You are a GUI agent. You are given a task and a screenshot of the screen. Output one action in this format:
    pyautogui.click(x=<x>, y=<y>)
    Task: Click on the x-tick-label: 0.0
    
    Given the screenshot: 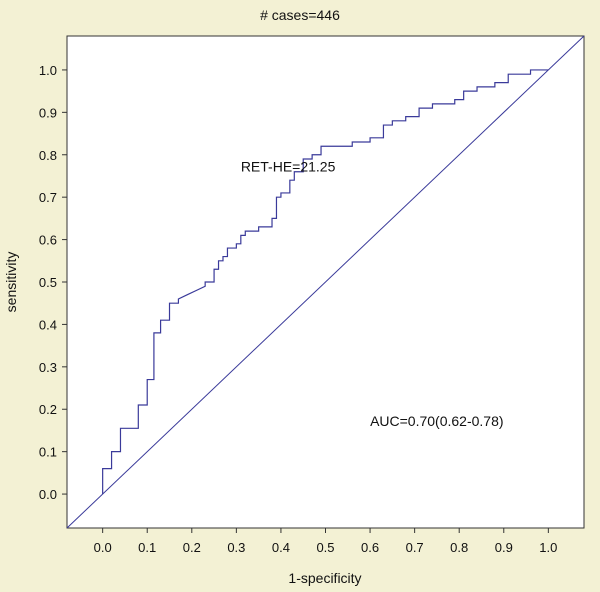 What is the action you would take?
    pyautogui.click(x=103, y=547)
    